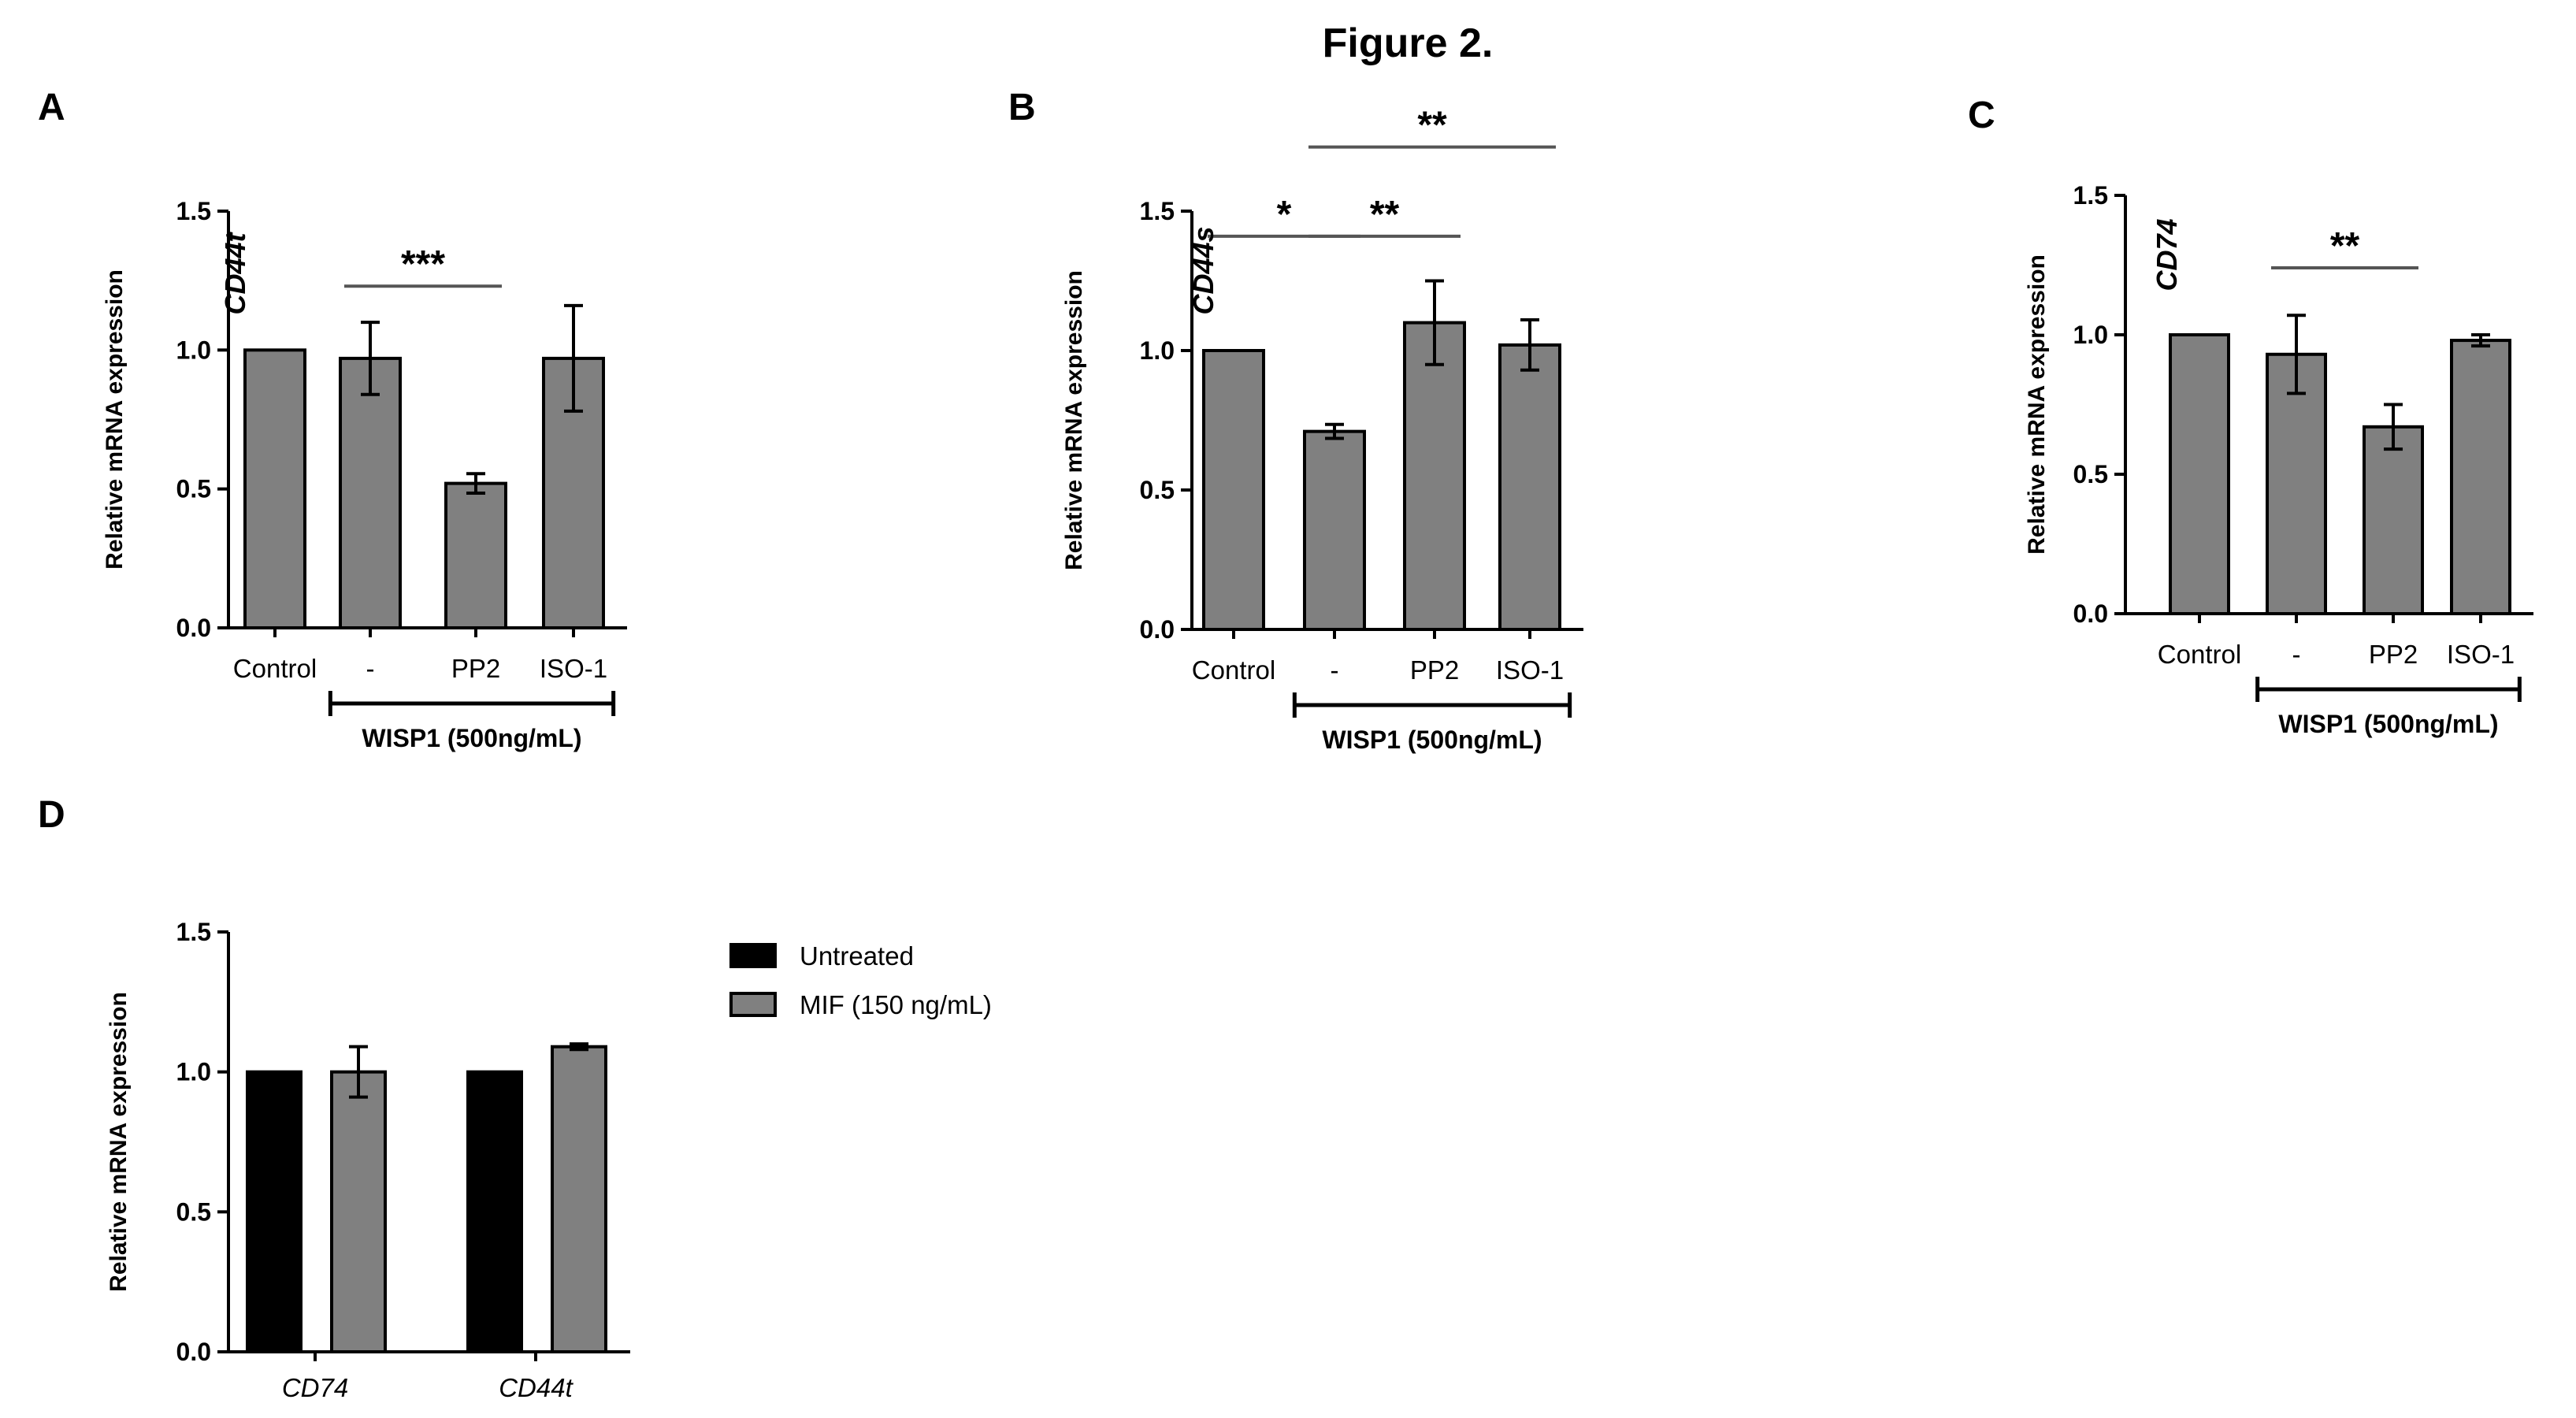 Image resolution: width=2576 pixels, height=1418 pixels. What do you see at coordinates (536, 1387) in the screenshot?
I see `panel-d-category-label: CD44t` at bounding box center [536, 1387].